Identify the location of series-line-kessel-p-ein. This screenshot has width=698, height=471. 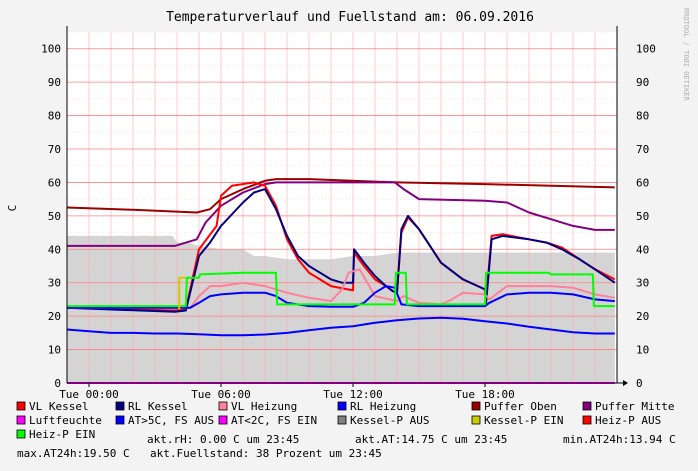
(182, 293).